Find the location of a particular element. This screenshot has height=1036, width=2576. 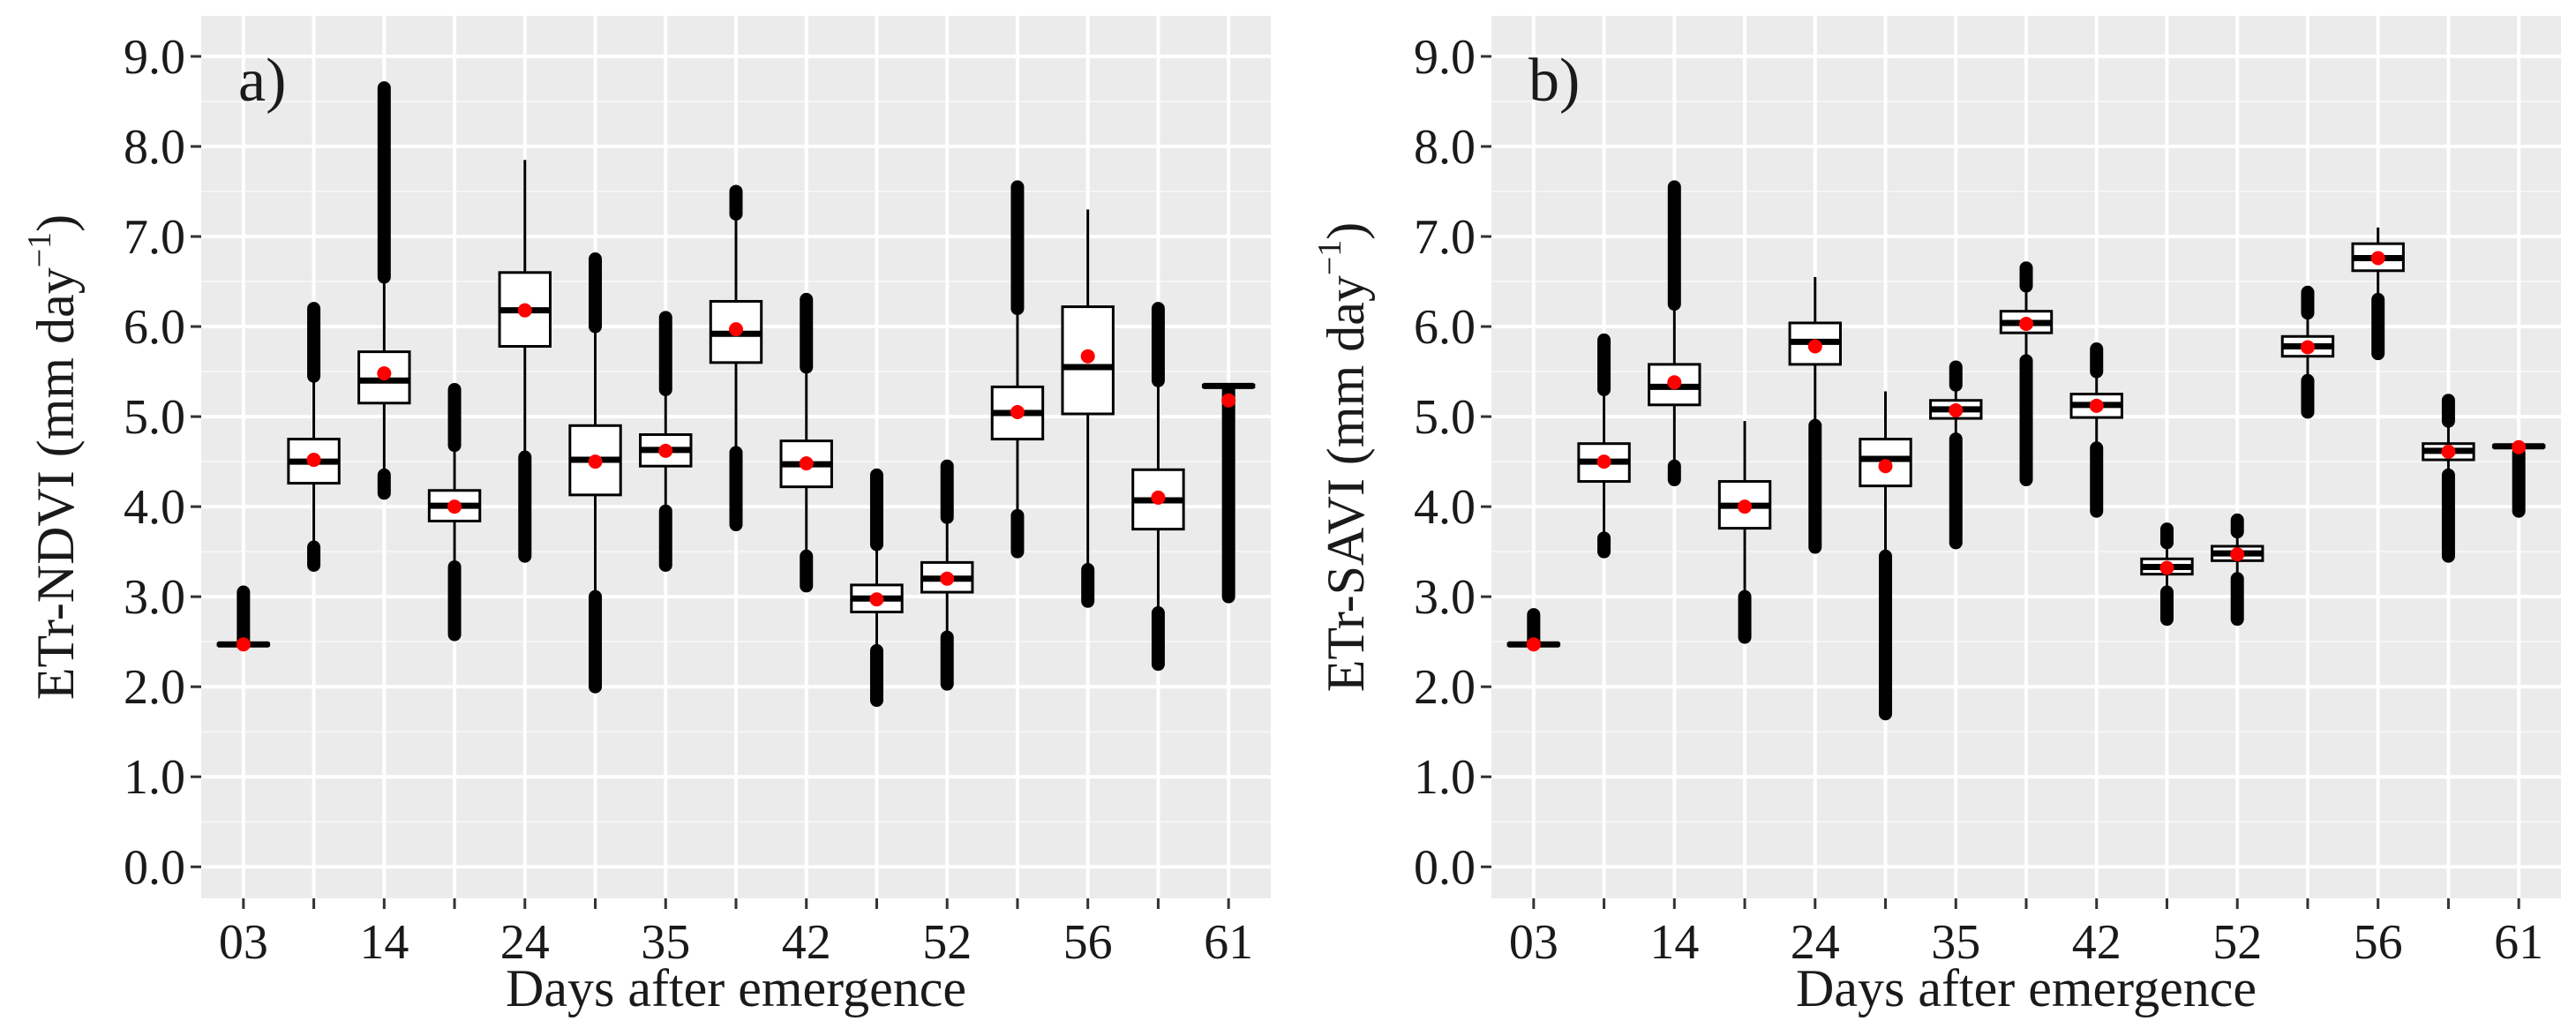

x-axis-title: Days after emergence is located at coordinates (2026, 988).